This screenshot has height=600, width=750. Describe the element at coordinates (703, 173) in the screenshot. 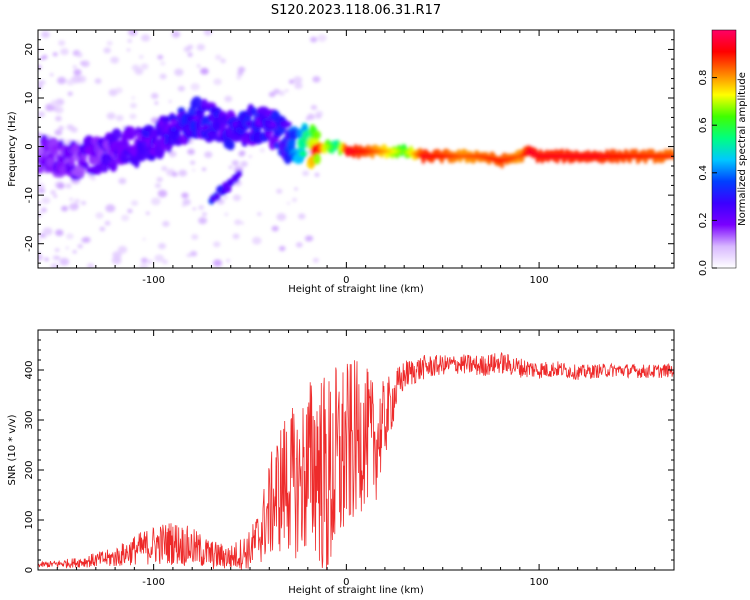

I see `colorbar-tick-label: 0.4` at that location.